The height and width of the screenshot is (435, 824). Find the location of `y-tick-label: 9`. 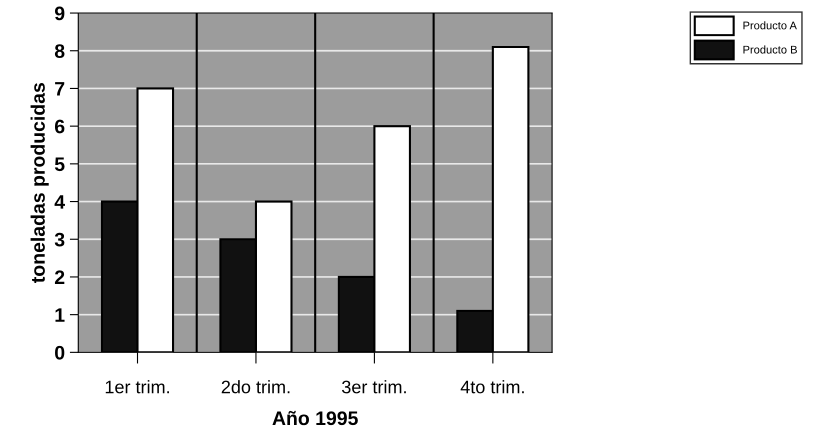

y-tick-label: 9 is located at coordinates (59, 13).